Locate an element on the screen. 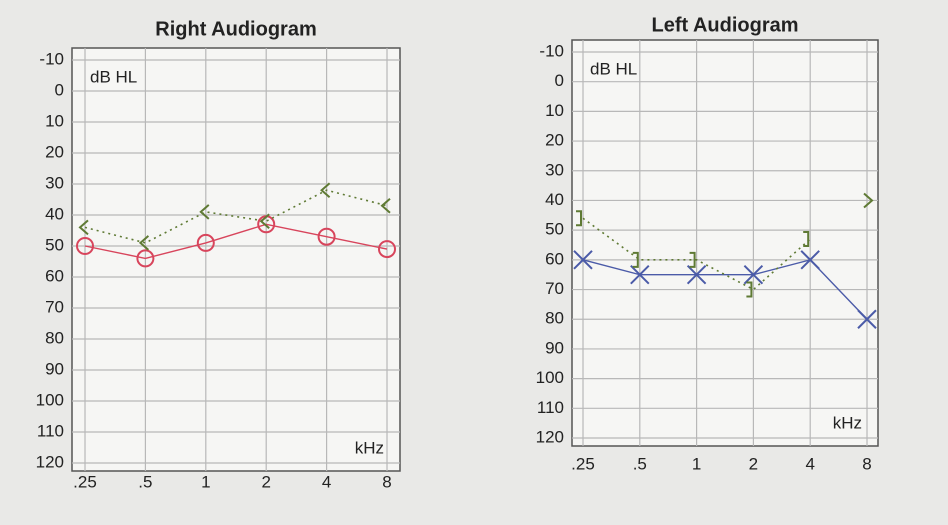 The image size is (948, 525). chart-title: Left Audiogram is located at coordinates (724, 25).